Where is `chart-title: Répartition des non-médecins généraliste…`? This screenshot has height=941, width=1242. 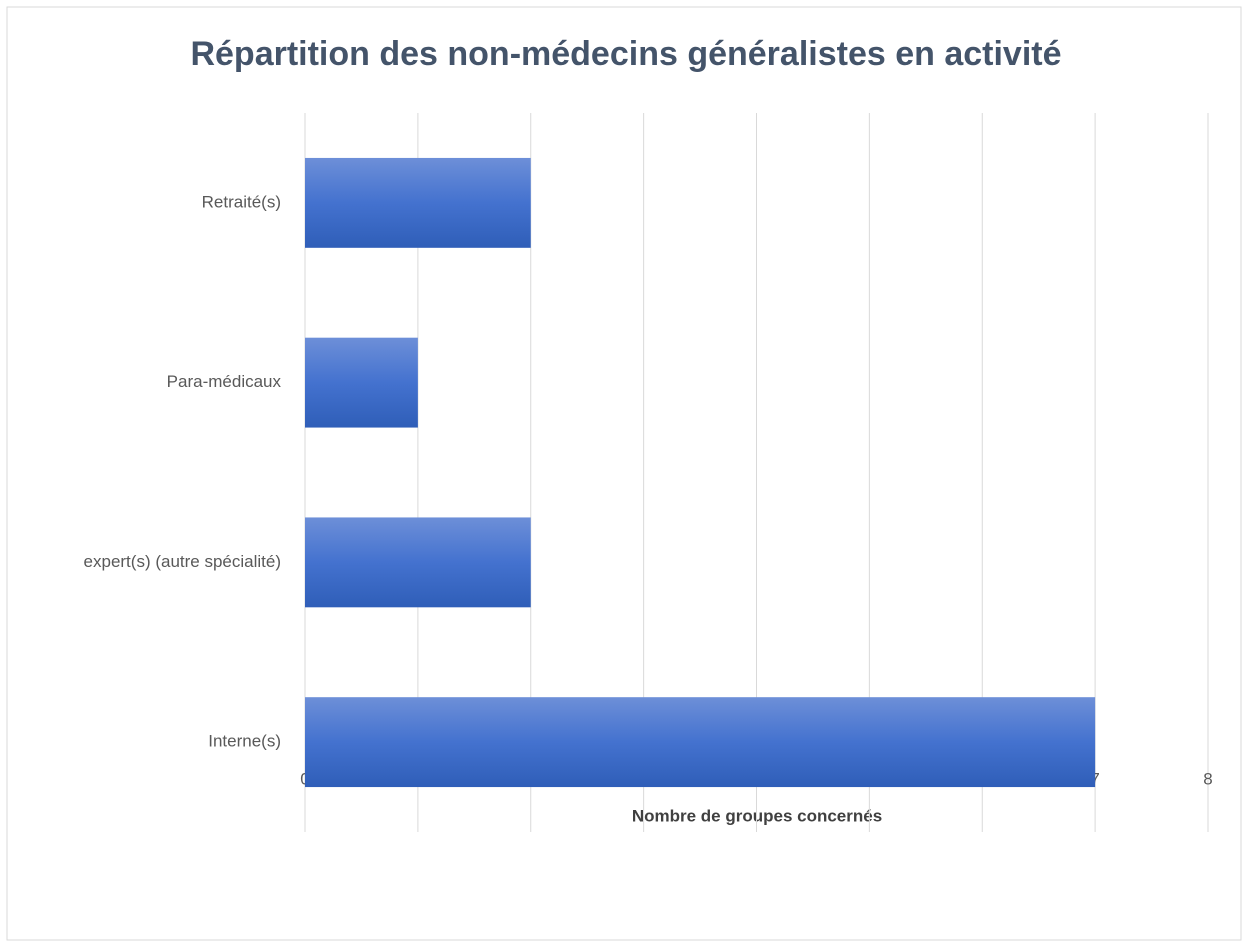
chart-title: Répartition des non-médecins généraliste… is located at coordinates (625, 54).